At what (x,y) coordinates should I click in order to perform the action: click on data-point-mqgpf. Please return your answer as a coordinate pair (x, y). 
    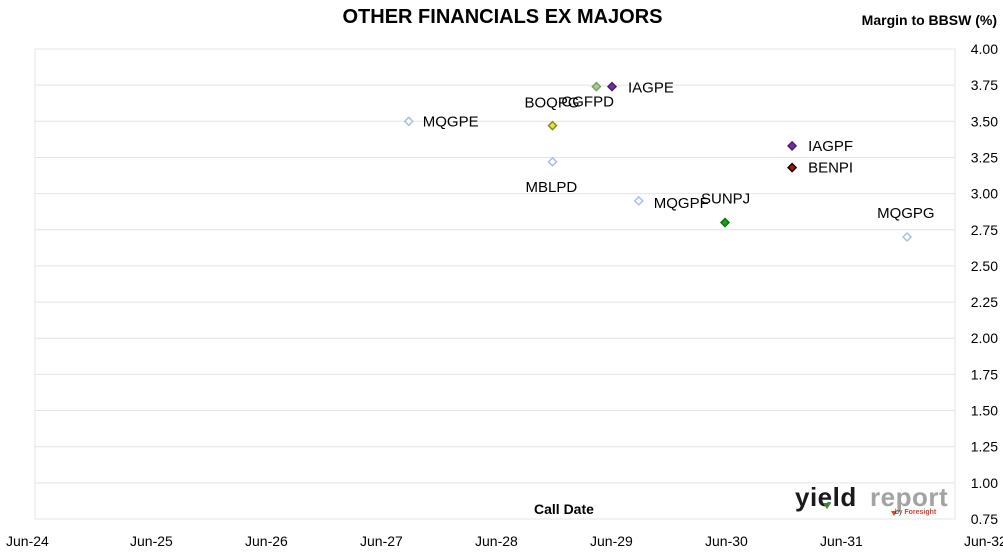
    Looking at the image, I should click on (638, 200).